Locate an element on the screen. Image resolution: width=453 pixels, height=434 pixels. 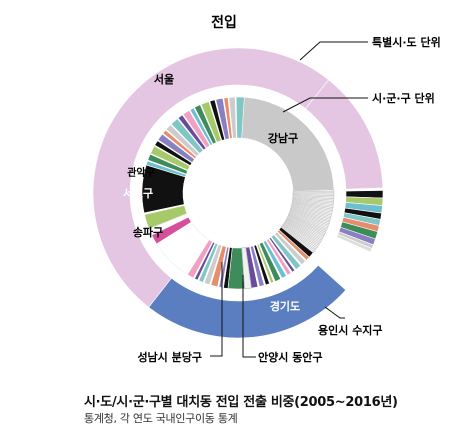
figure-source: 통계청, 각 연도 국내인구이동 통계 is located at coordinates (161, 418).